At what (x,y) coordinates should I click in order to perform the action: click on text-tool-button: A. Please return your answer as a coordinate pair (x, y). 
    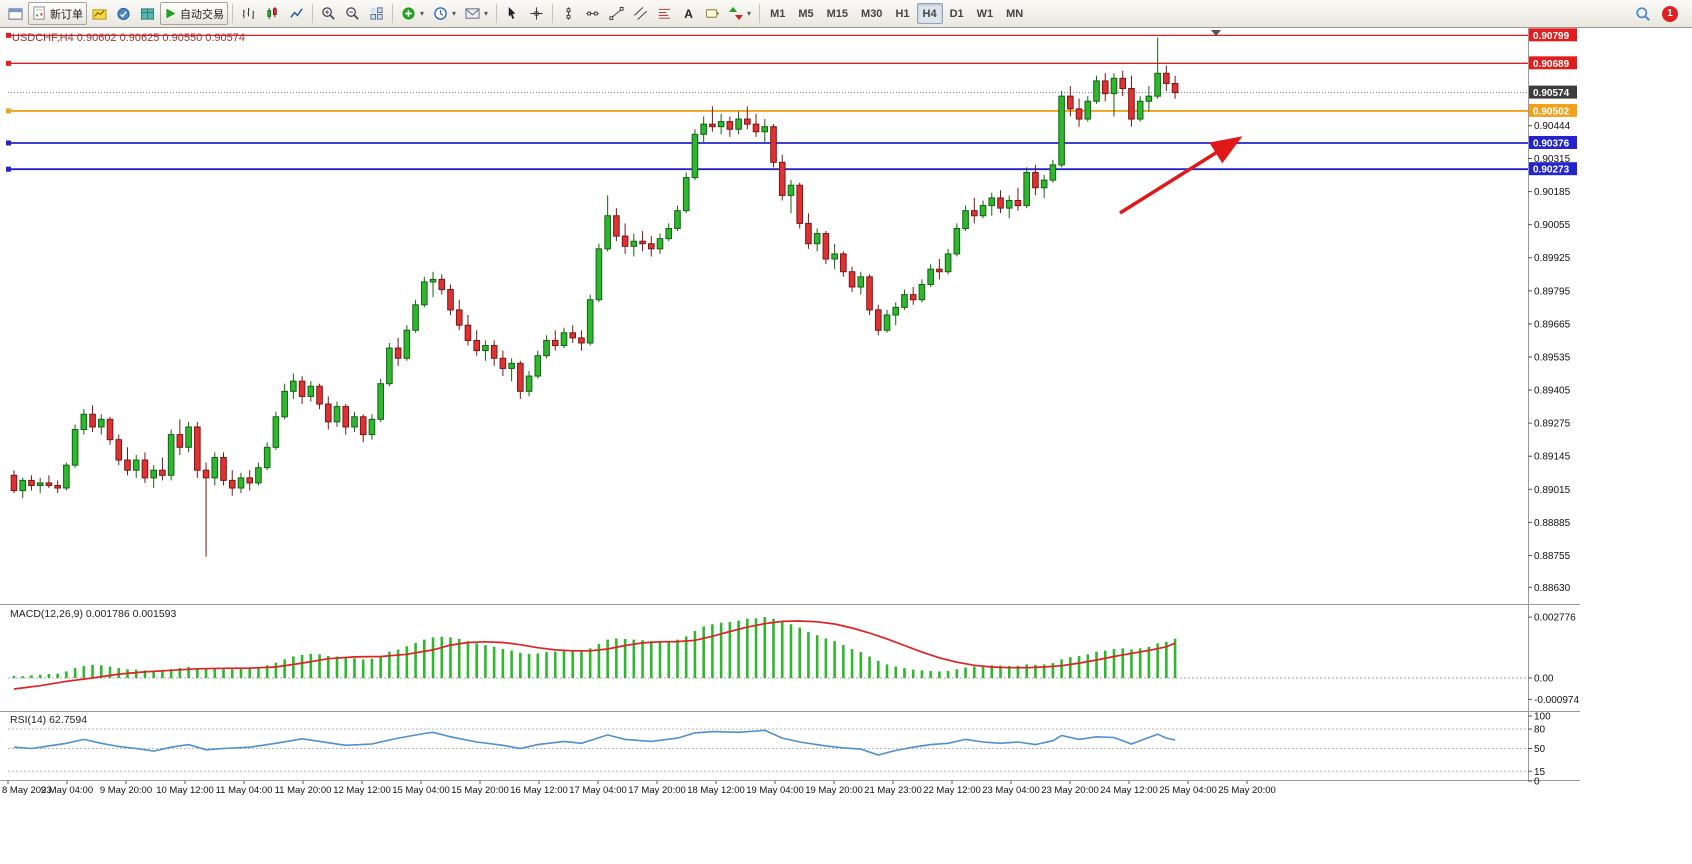
    Looking at the image, I should click on (688, 13).